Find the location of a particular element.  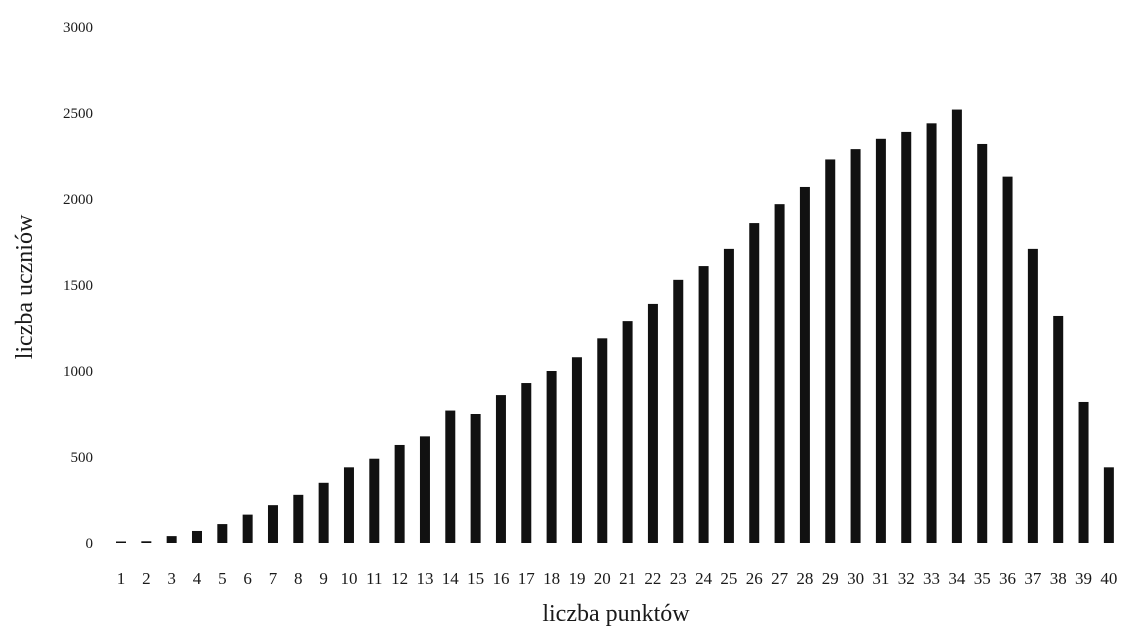

x-tick-label: 33 is located at coordinates (931, 578).